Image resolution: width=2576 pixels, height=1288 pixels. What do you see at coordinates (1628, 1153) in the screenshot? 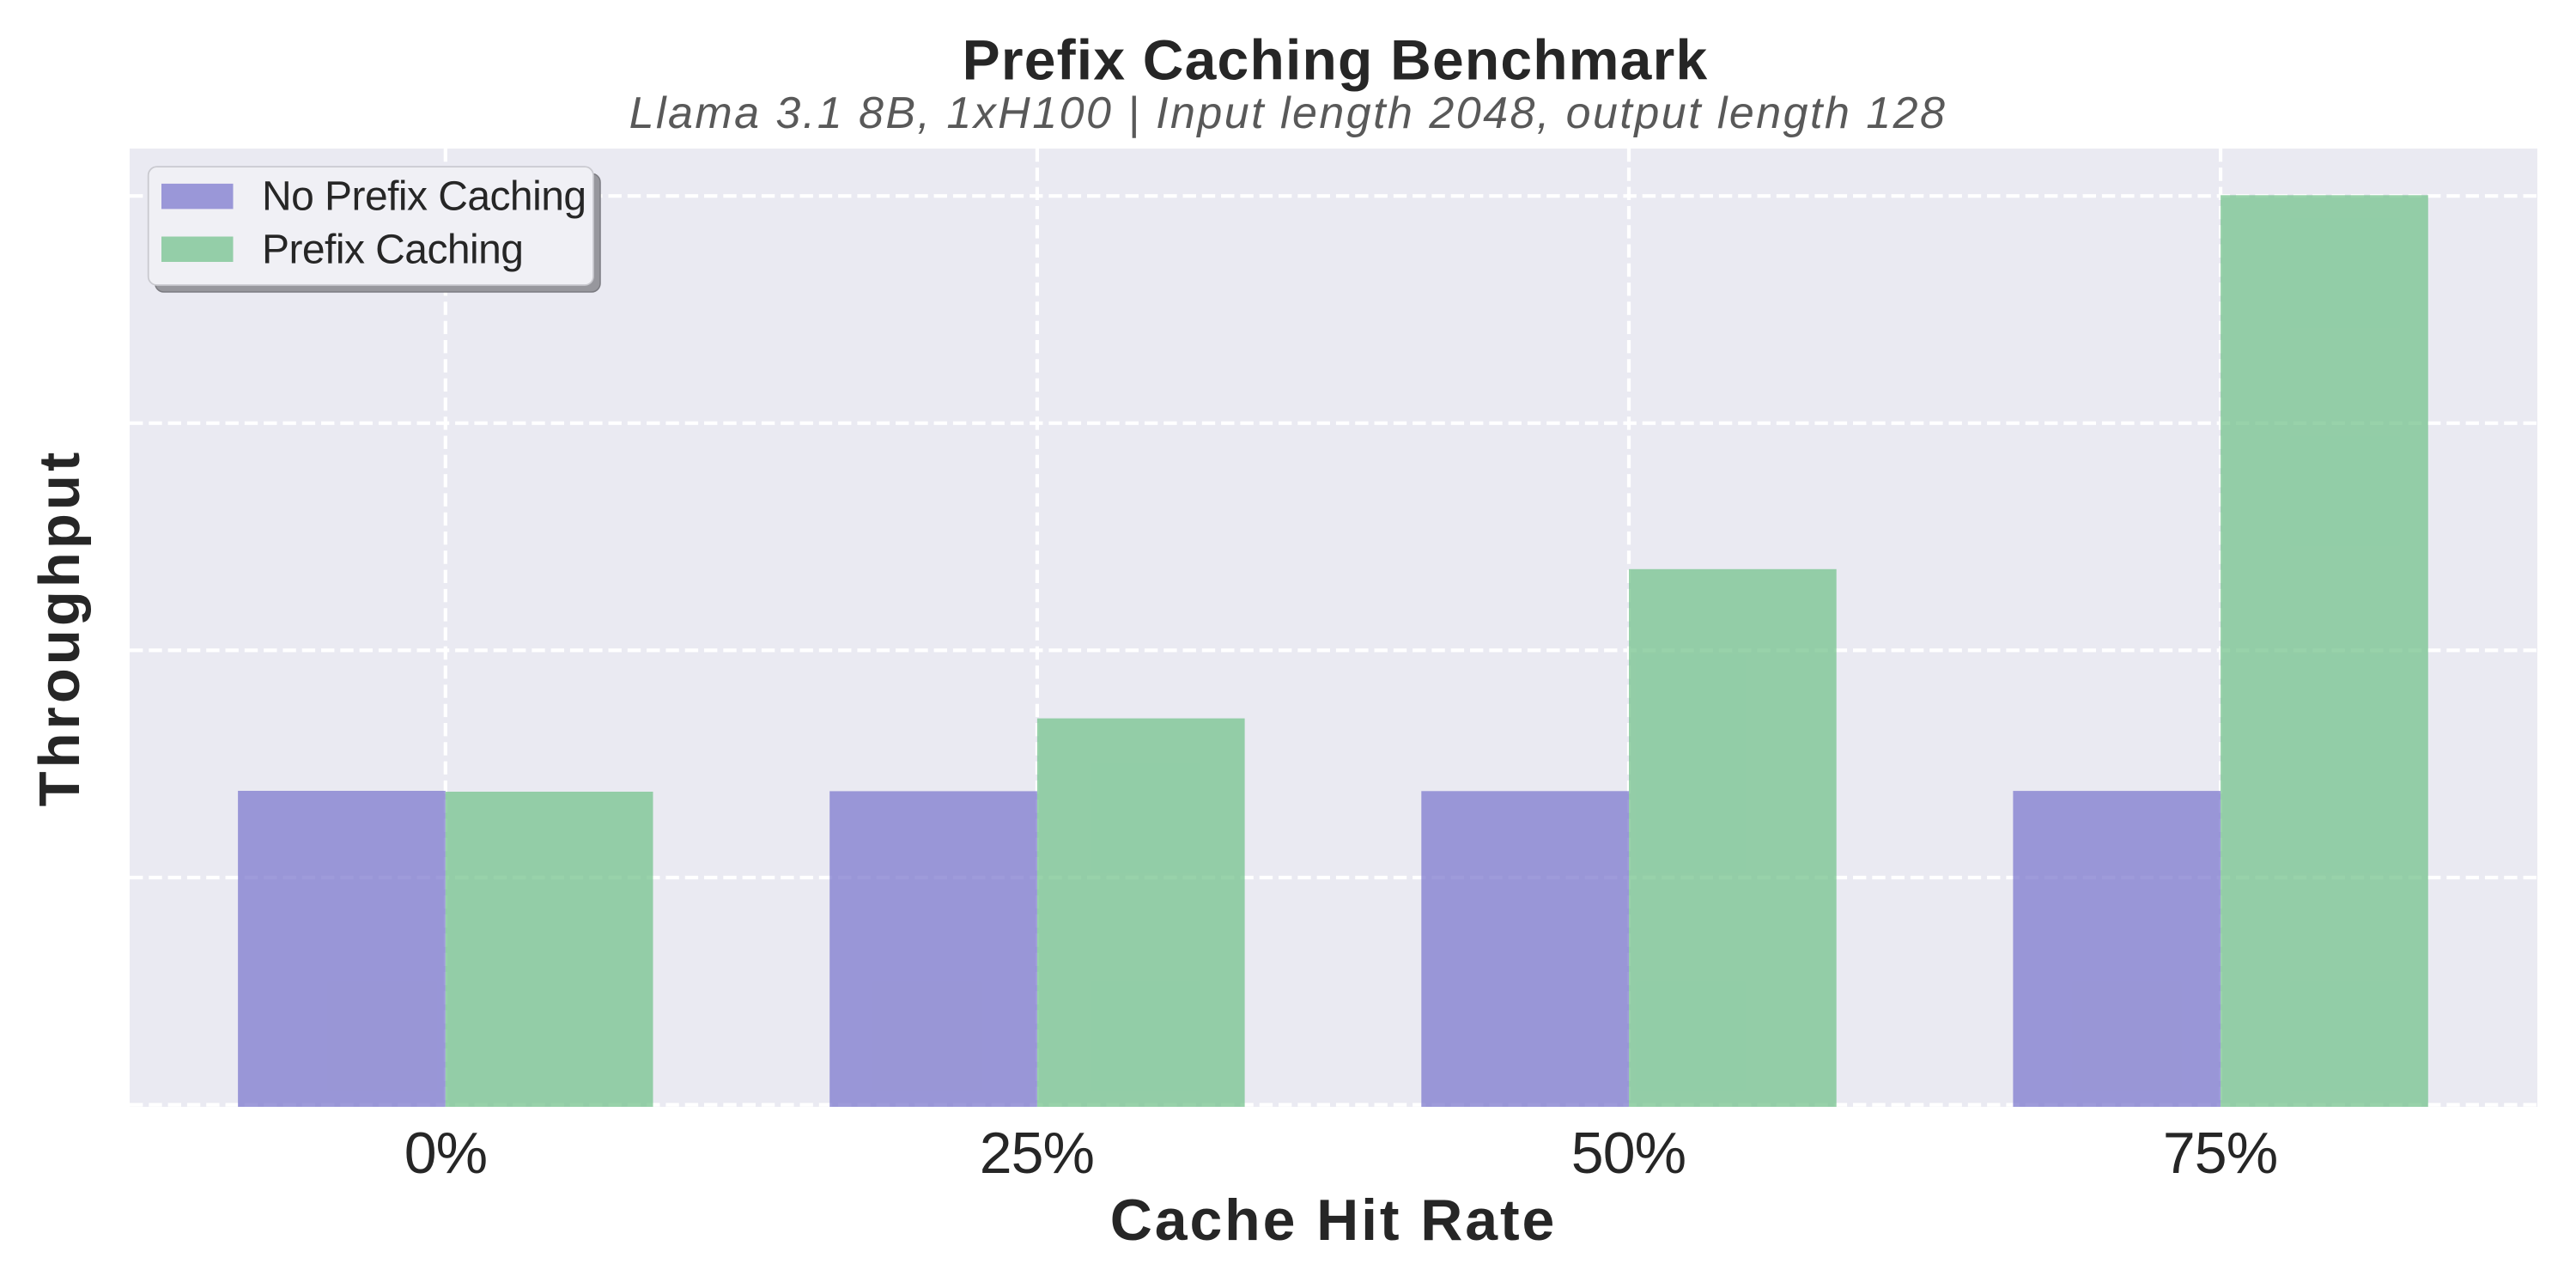
I see `svg-text: 50%` at bounding box center [1628, 1153].